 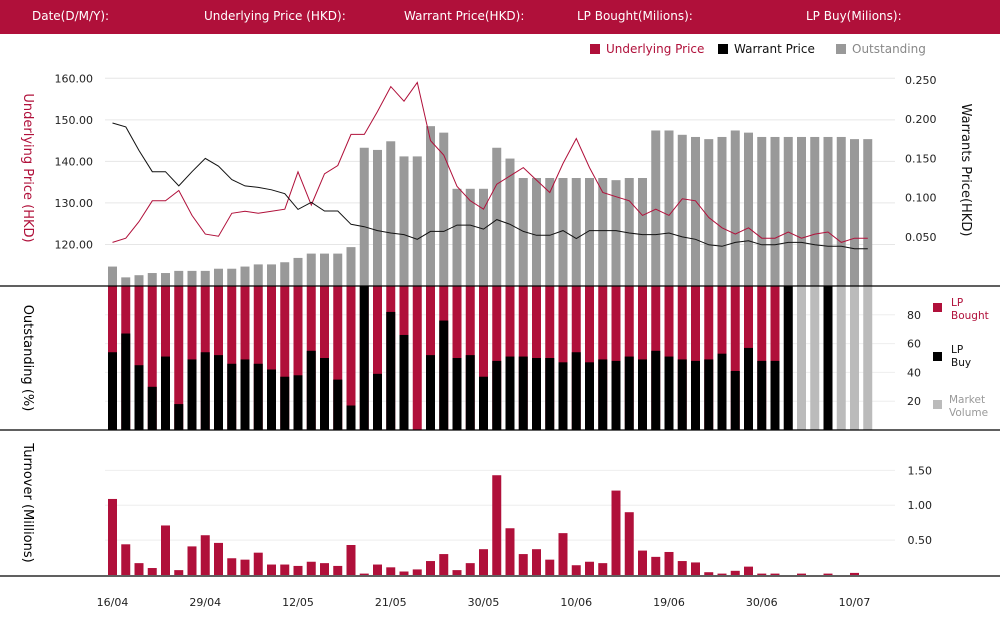 I want to click on left-axis-tick-label: 150.00, so click(x=74, y=120).